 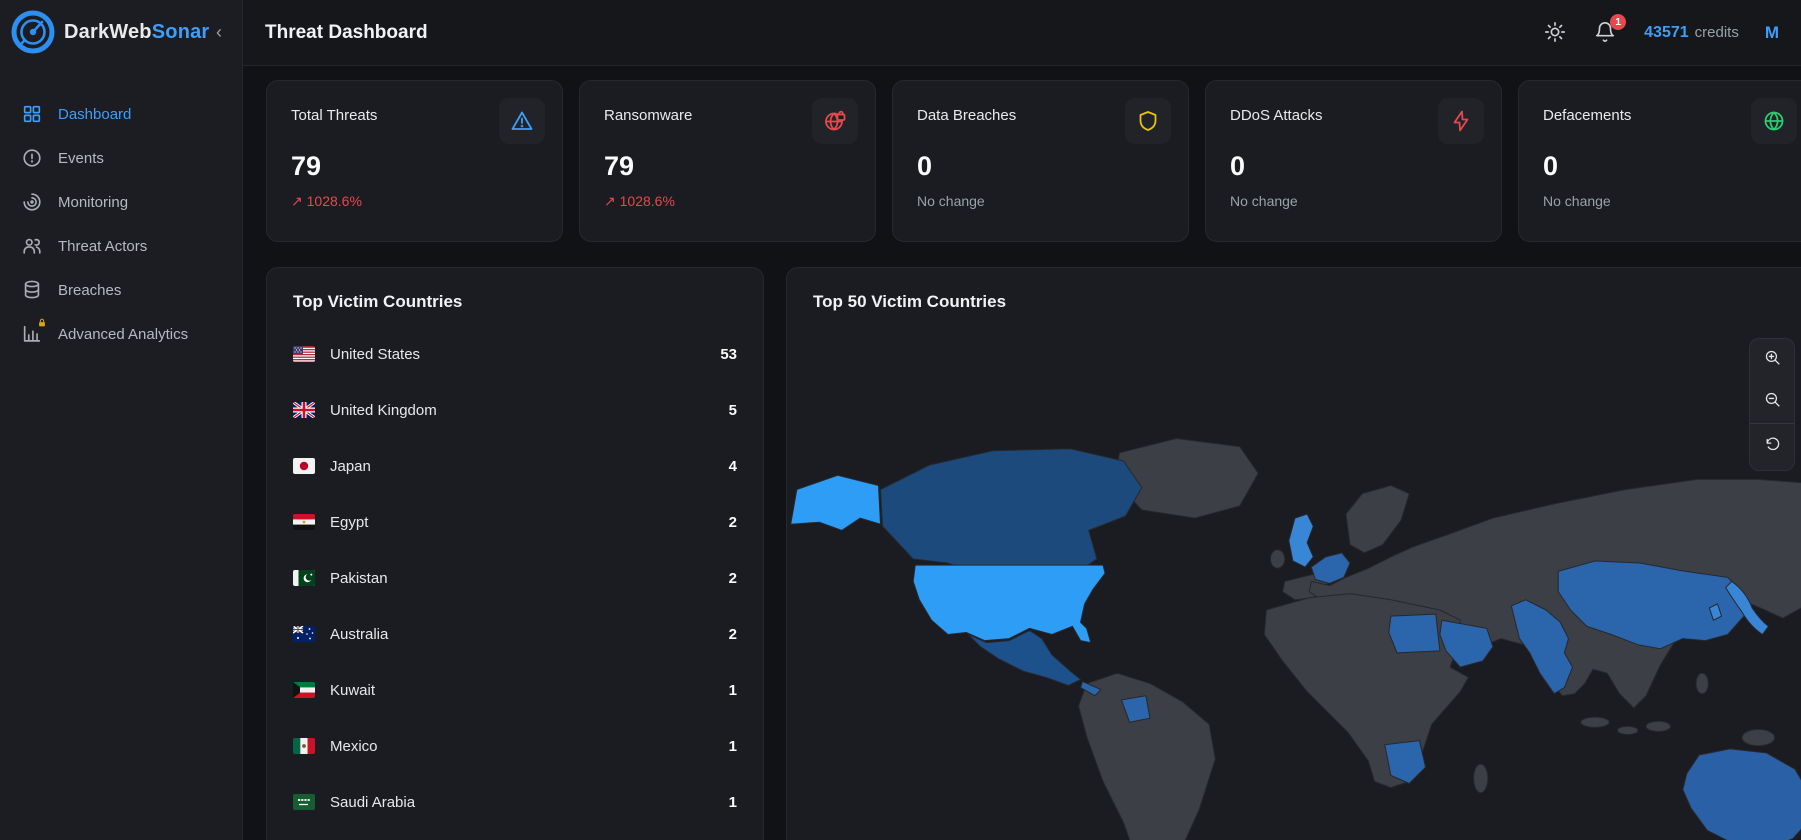 What do you see at coordinates (1556, 33) in the screenshot?
I see `theme-toggle-sun-icon` at bounding box center [1556, 33].